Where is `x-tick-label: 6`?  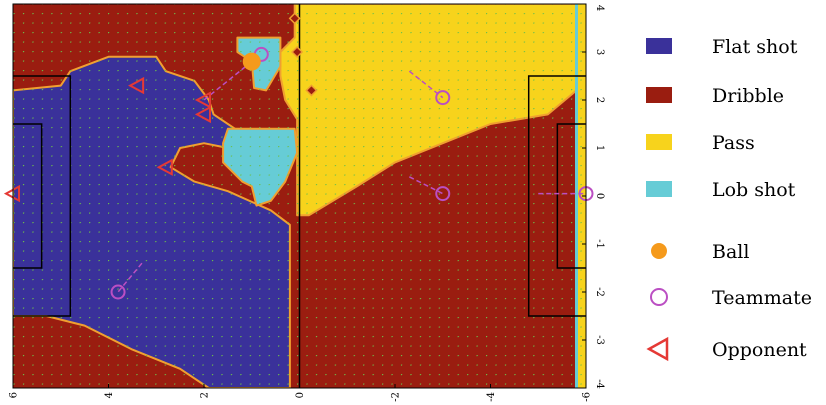 x-tick-label: 6 is located at coordinates (14, 395).